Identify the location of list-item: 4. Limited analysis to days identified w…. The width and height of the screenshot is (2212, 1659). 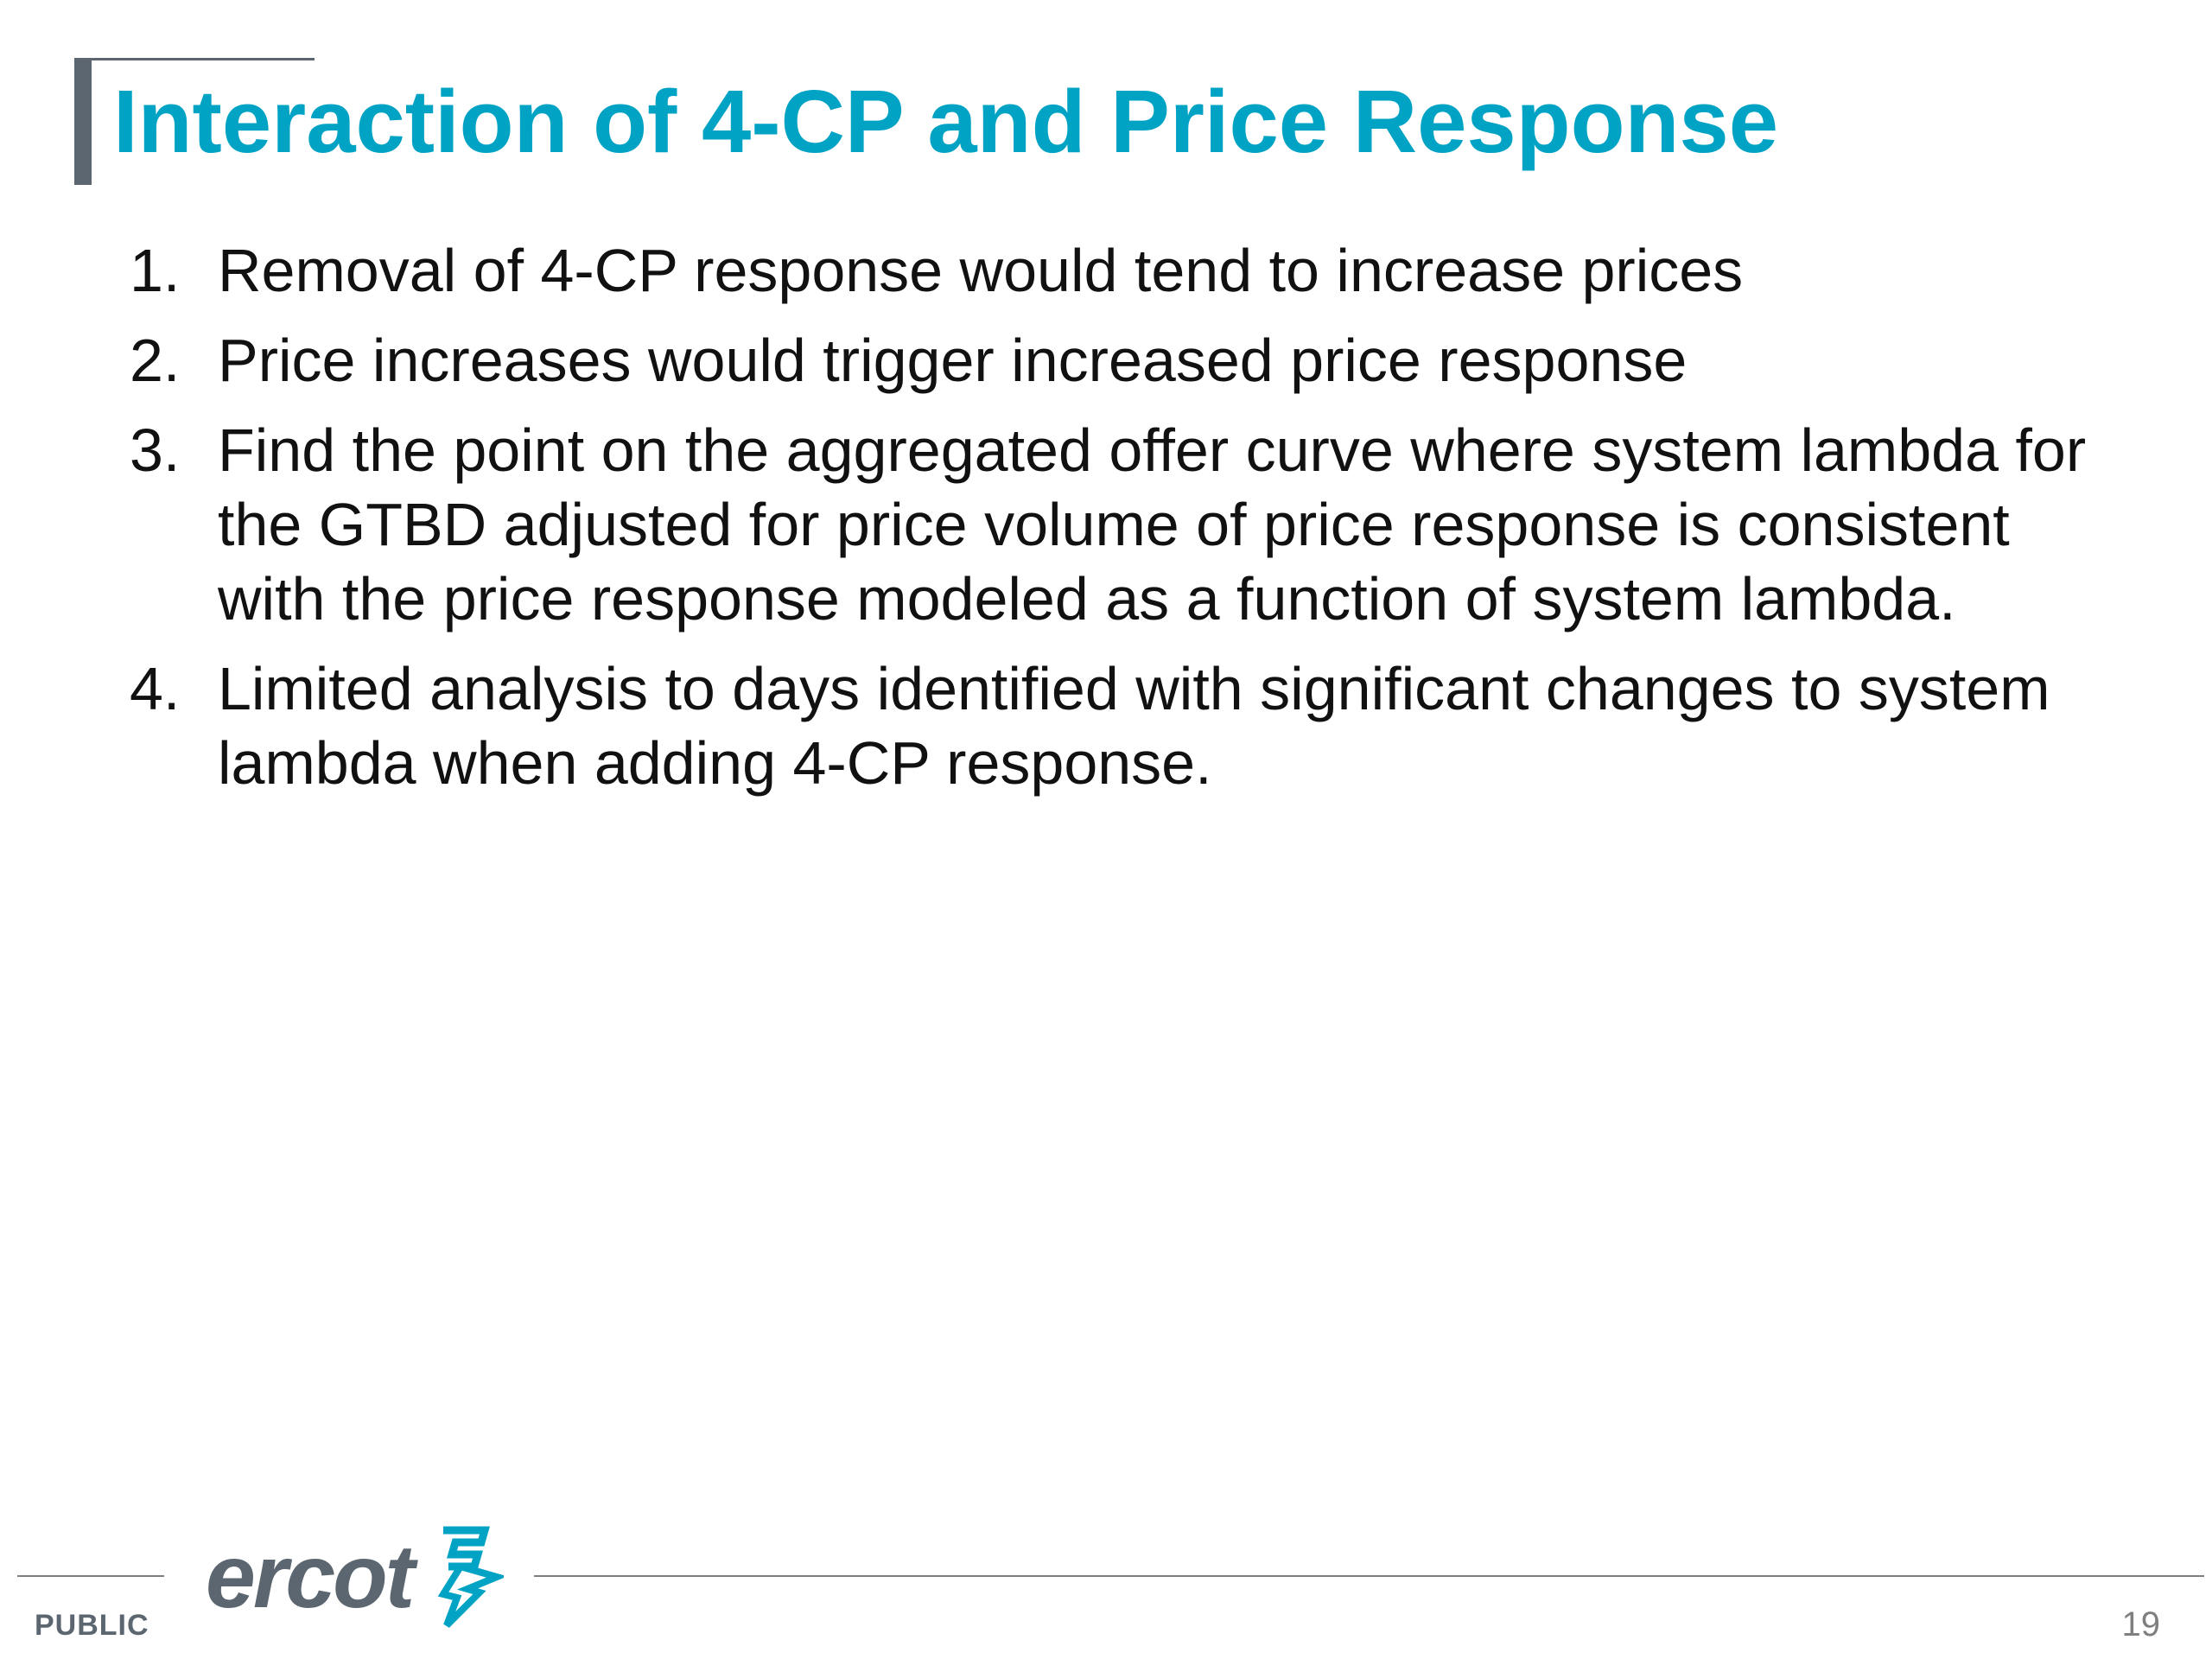
(1123, 726).